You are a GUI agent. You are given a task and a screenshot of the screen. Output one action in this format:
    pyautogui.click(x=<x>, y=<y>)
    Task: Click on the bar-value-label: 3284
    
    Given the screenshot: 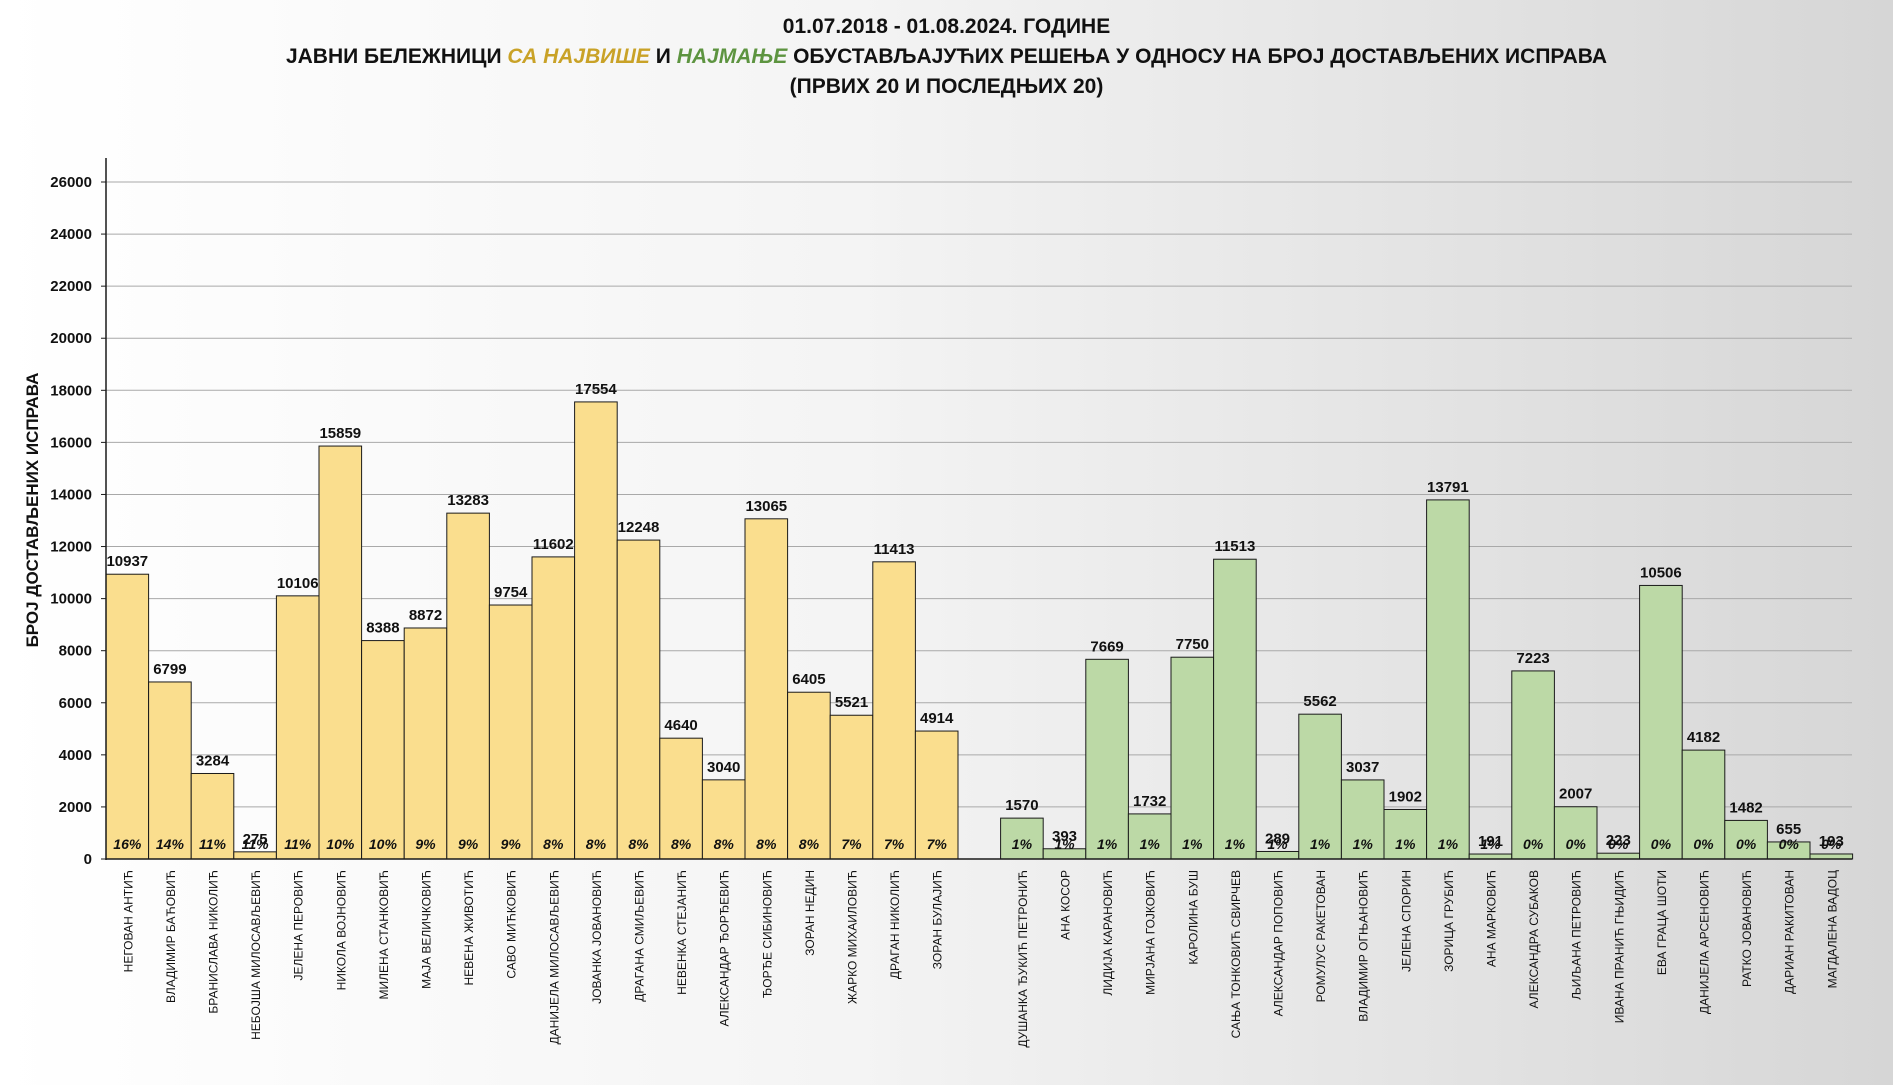 What is the action you would take?
    pyautogui.click(x=213, y=760)
    